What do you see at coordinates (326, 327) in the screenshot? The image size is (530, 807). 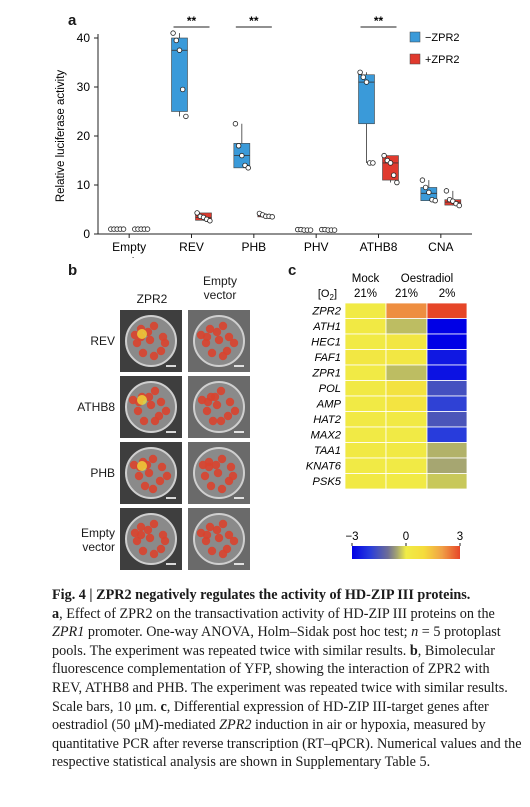 I see `gene-label: ATH1` at bounding box center [326, 327].